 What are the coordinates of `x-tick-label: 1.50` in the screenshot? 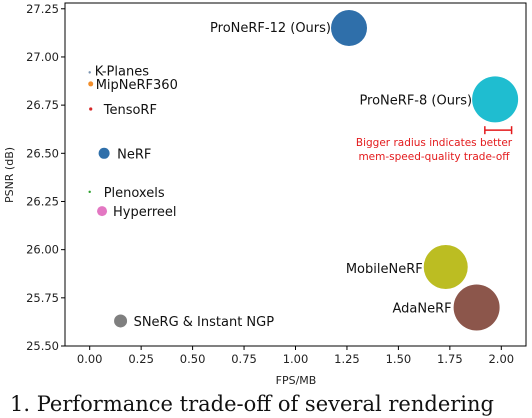 It's located at (399, 359).